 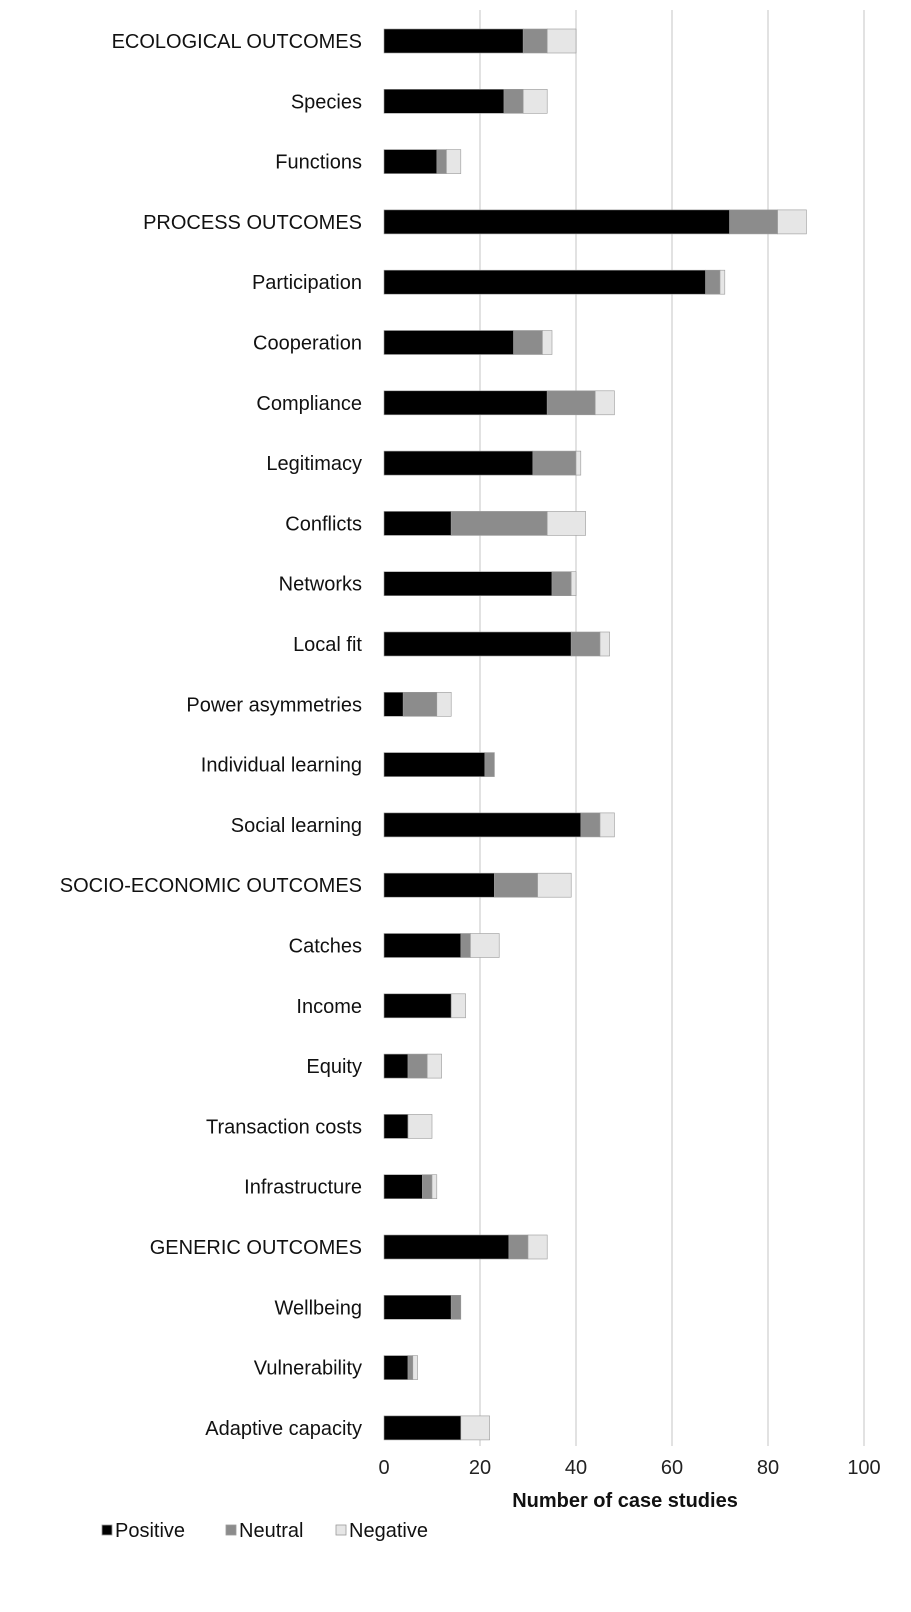 I want to click on legend: Positive Neutral Negative, so click(x=264, y=1531).